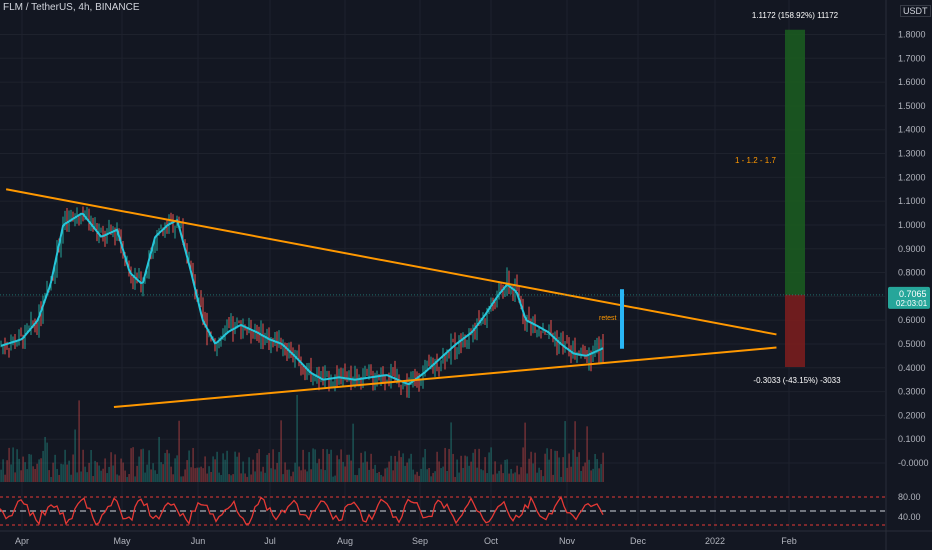 The width and height of the screenshot is (932, 550). Describe the element at coordinates (915, 11) in the screenshot. I see `currency-badge: USDT` at that location.